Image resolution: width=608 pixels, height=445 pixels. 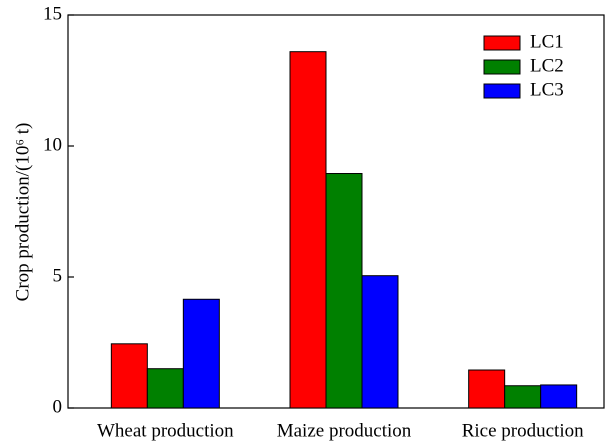 I want to click on legend-label: LC1, so click(x=547, y=41).